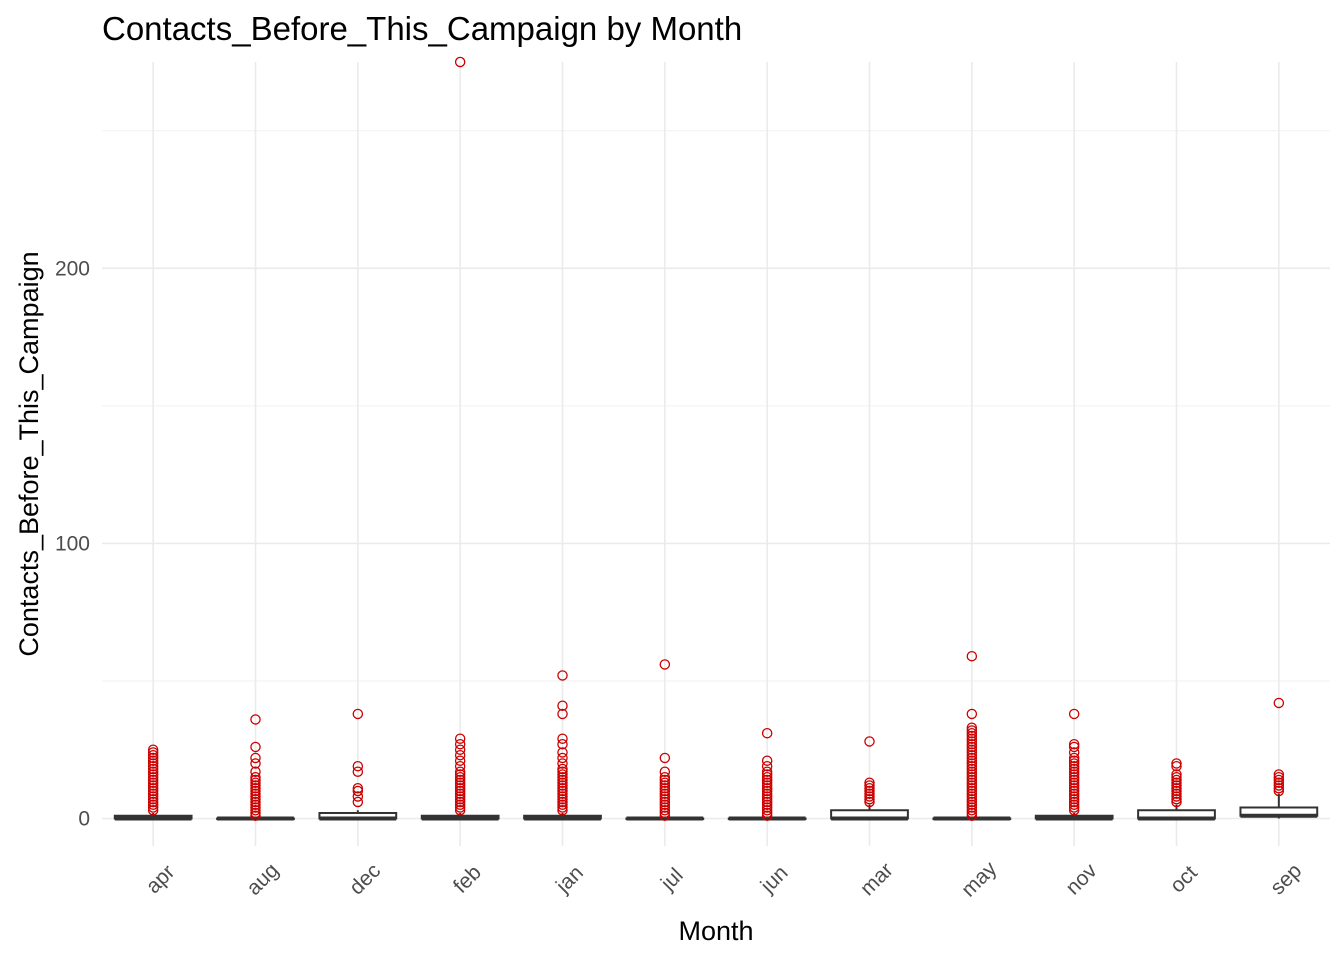 This screenshot has height=960, width=1344. I want to click on box-group-aug, so click(255, 767).